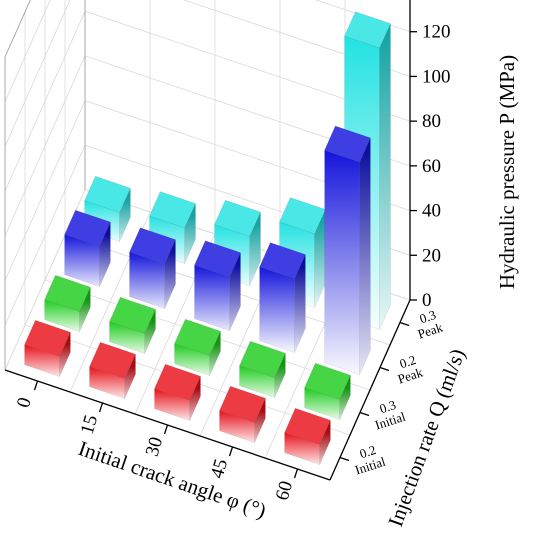 The width and height of the screenshot is (538, 543). I want to click on z-tick-label: 100, so click(436, 76).